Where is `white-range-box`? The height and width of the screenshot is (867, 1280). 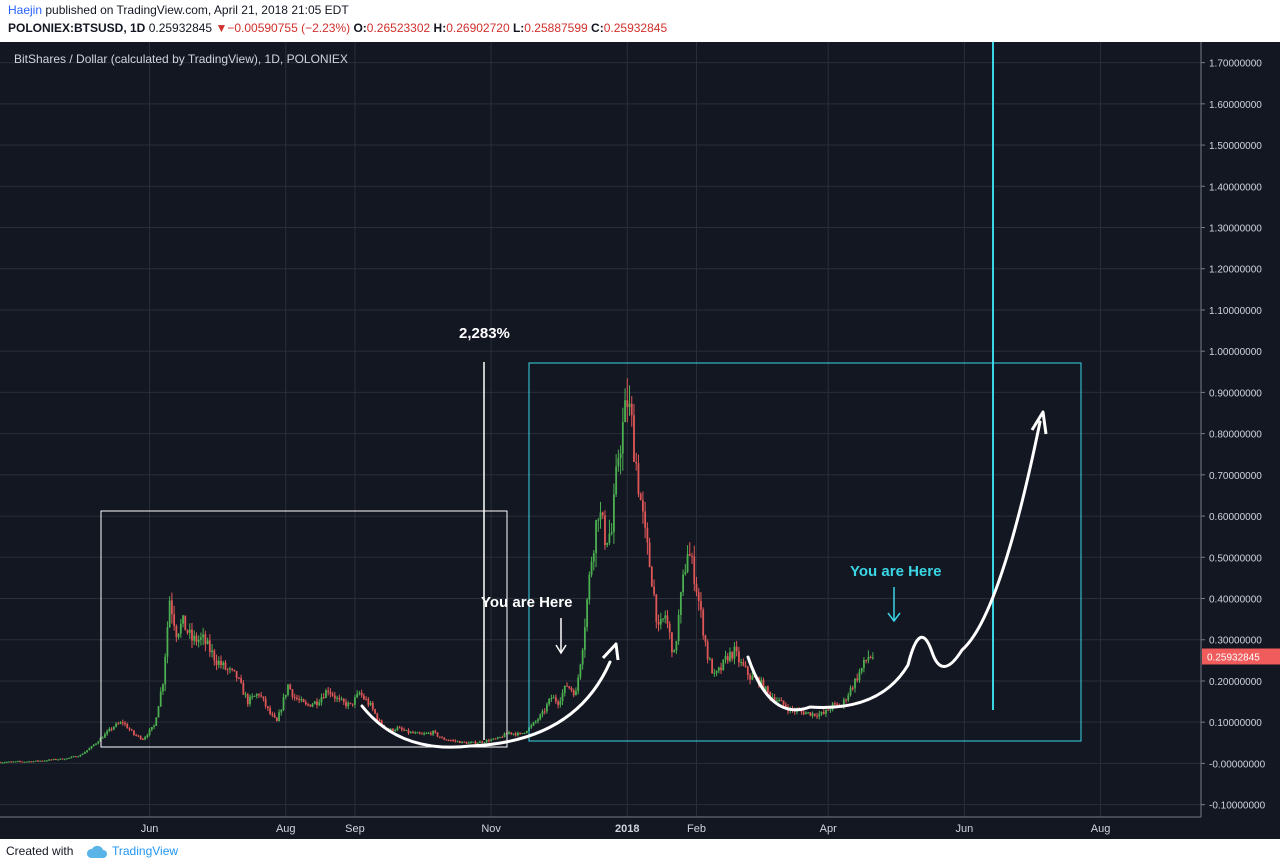
white-range-box is located at coordinates (304, 629).